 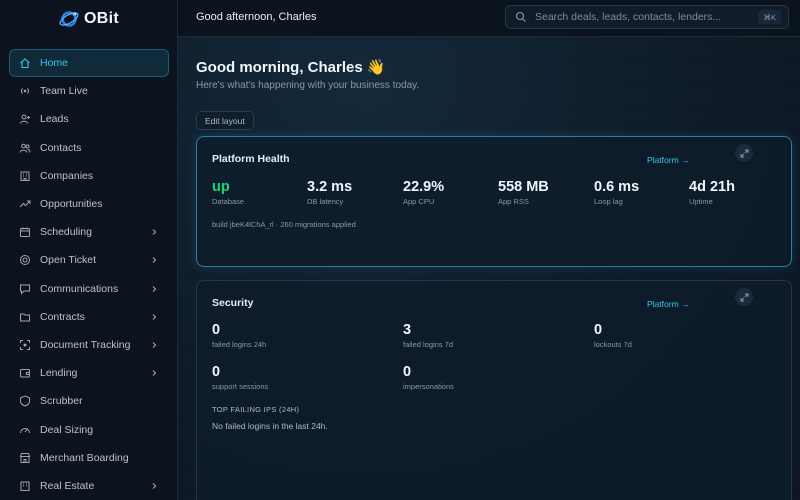 I want to click on sidebar-item-merchant-boarding: Merchant Boarding, so click(x=89, y=458).